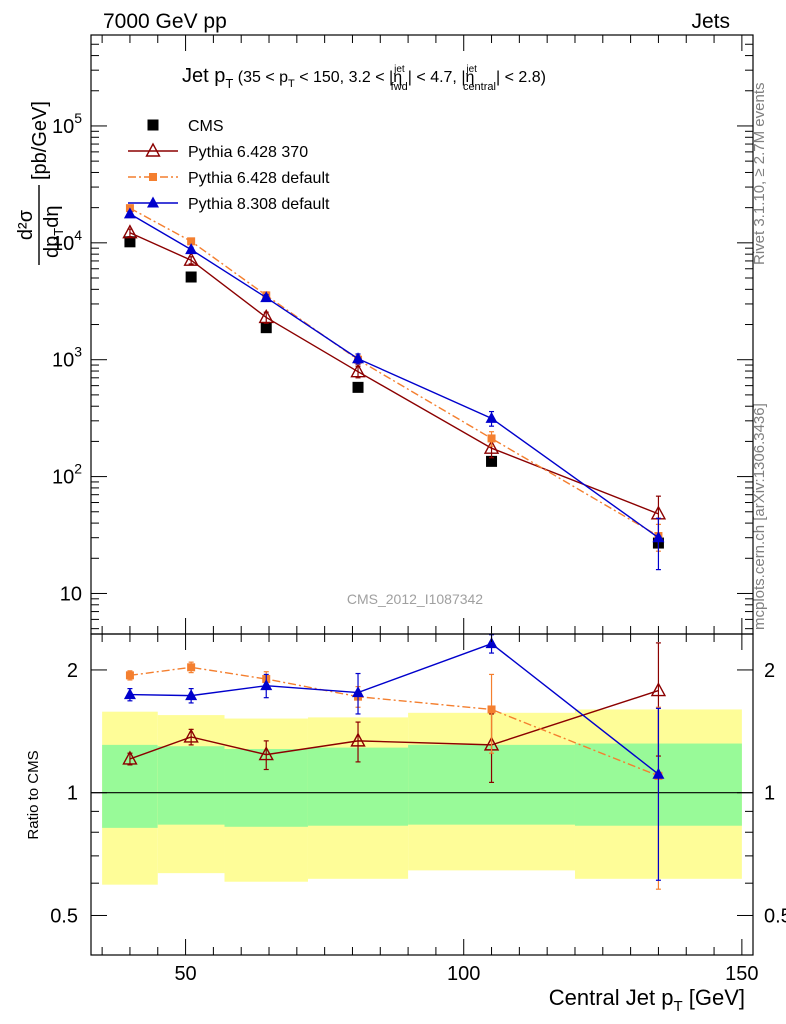 The height and width of the screenshot is (1024, 786). Describe the element at coordinates (611, 997) in the screenshot. I see `xlabel-main: Central Jet p` at that location.